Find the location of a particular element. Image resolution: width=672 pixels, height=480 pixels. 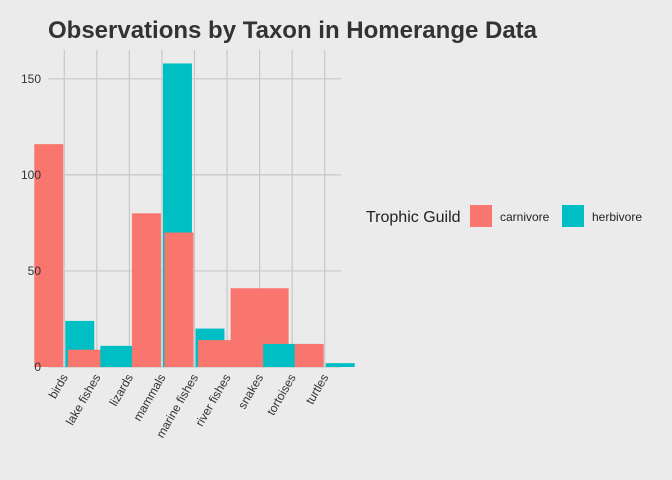

y-tick-label: 0 is located at coordinates (37, 367).